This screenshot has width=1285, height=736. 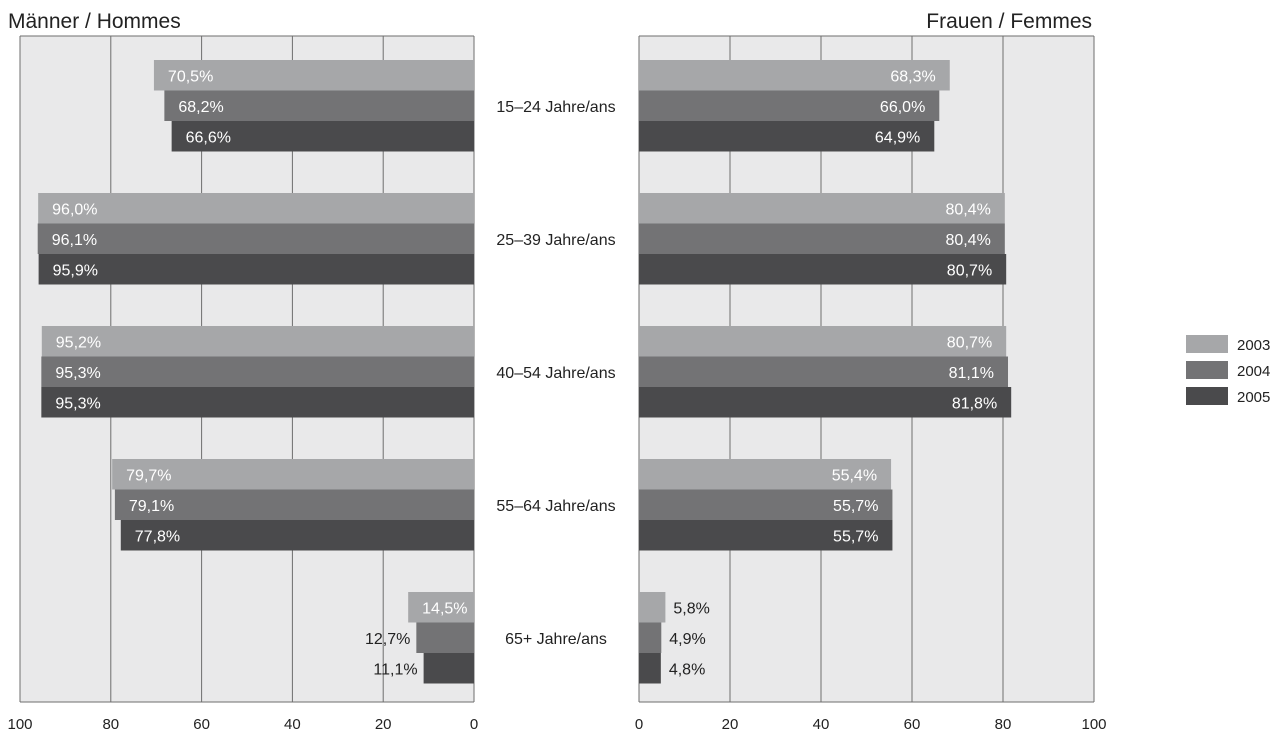 What do you see at coordinates (1253, 345) in the screenshot?
I see `legend-label: 2003` at bounding box center [1253, 345].